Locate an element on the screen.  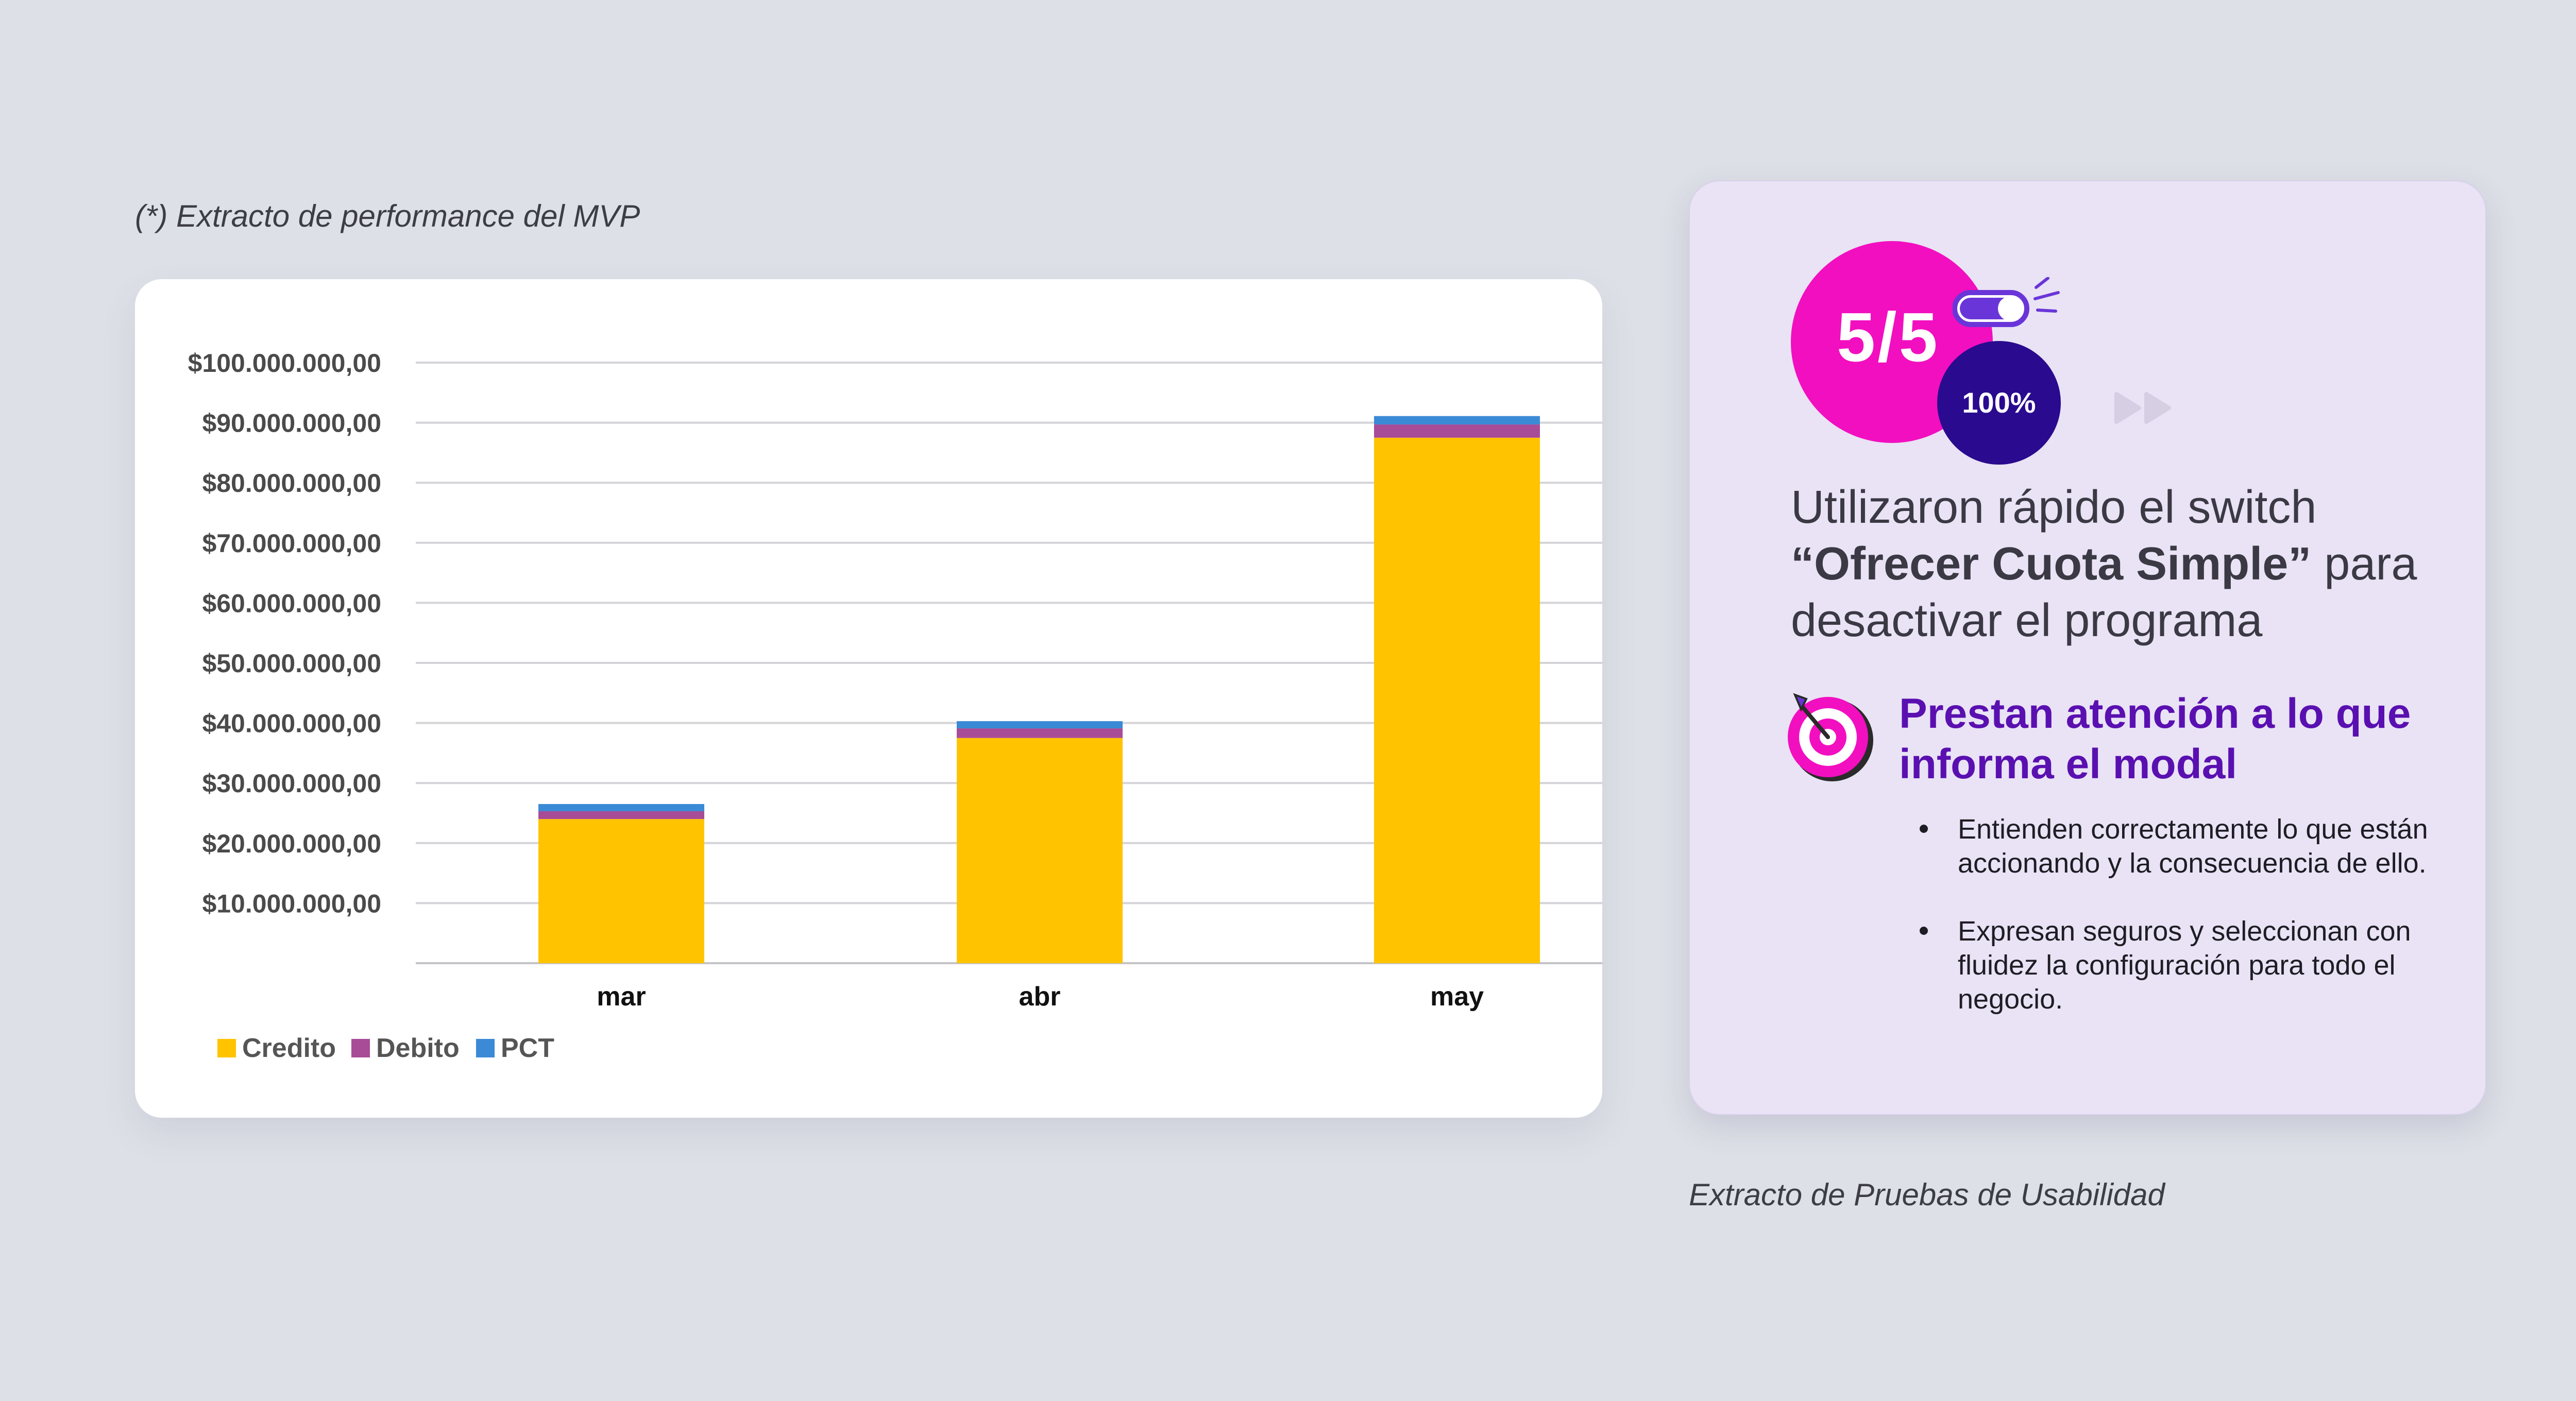
bar-pct-mar is located at coordinates (621, 808).